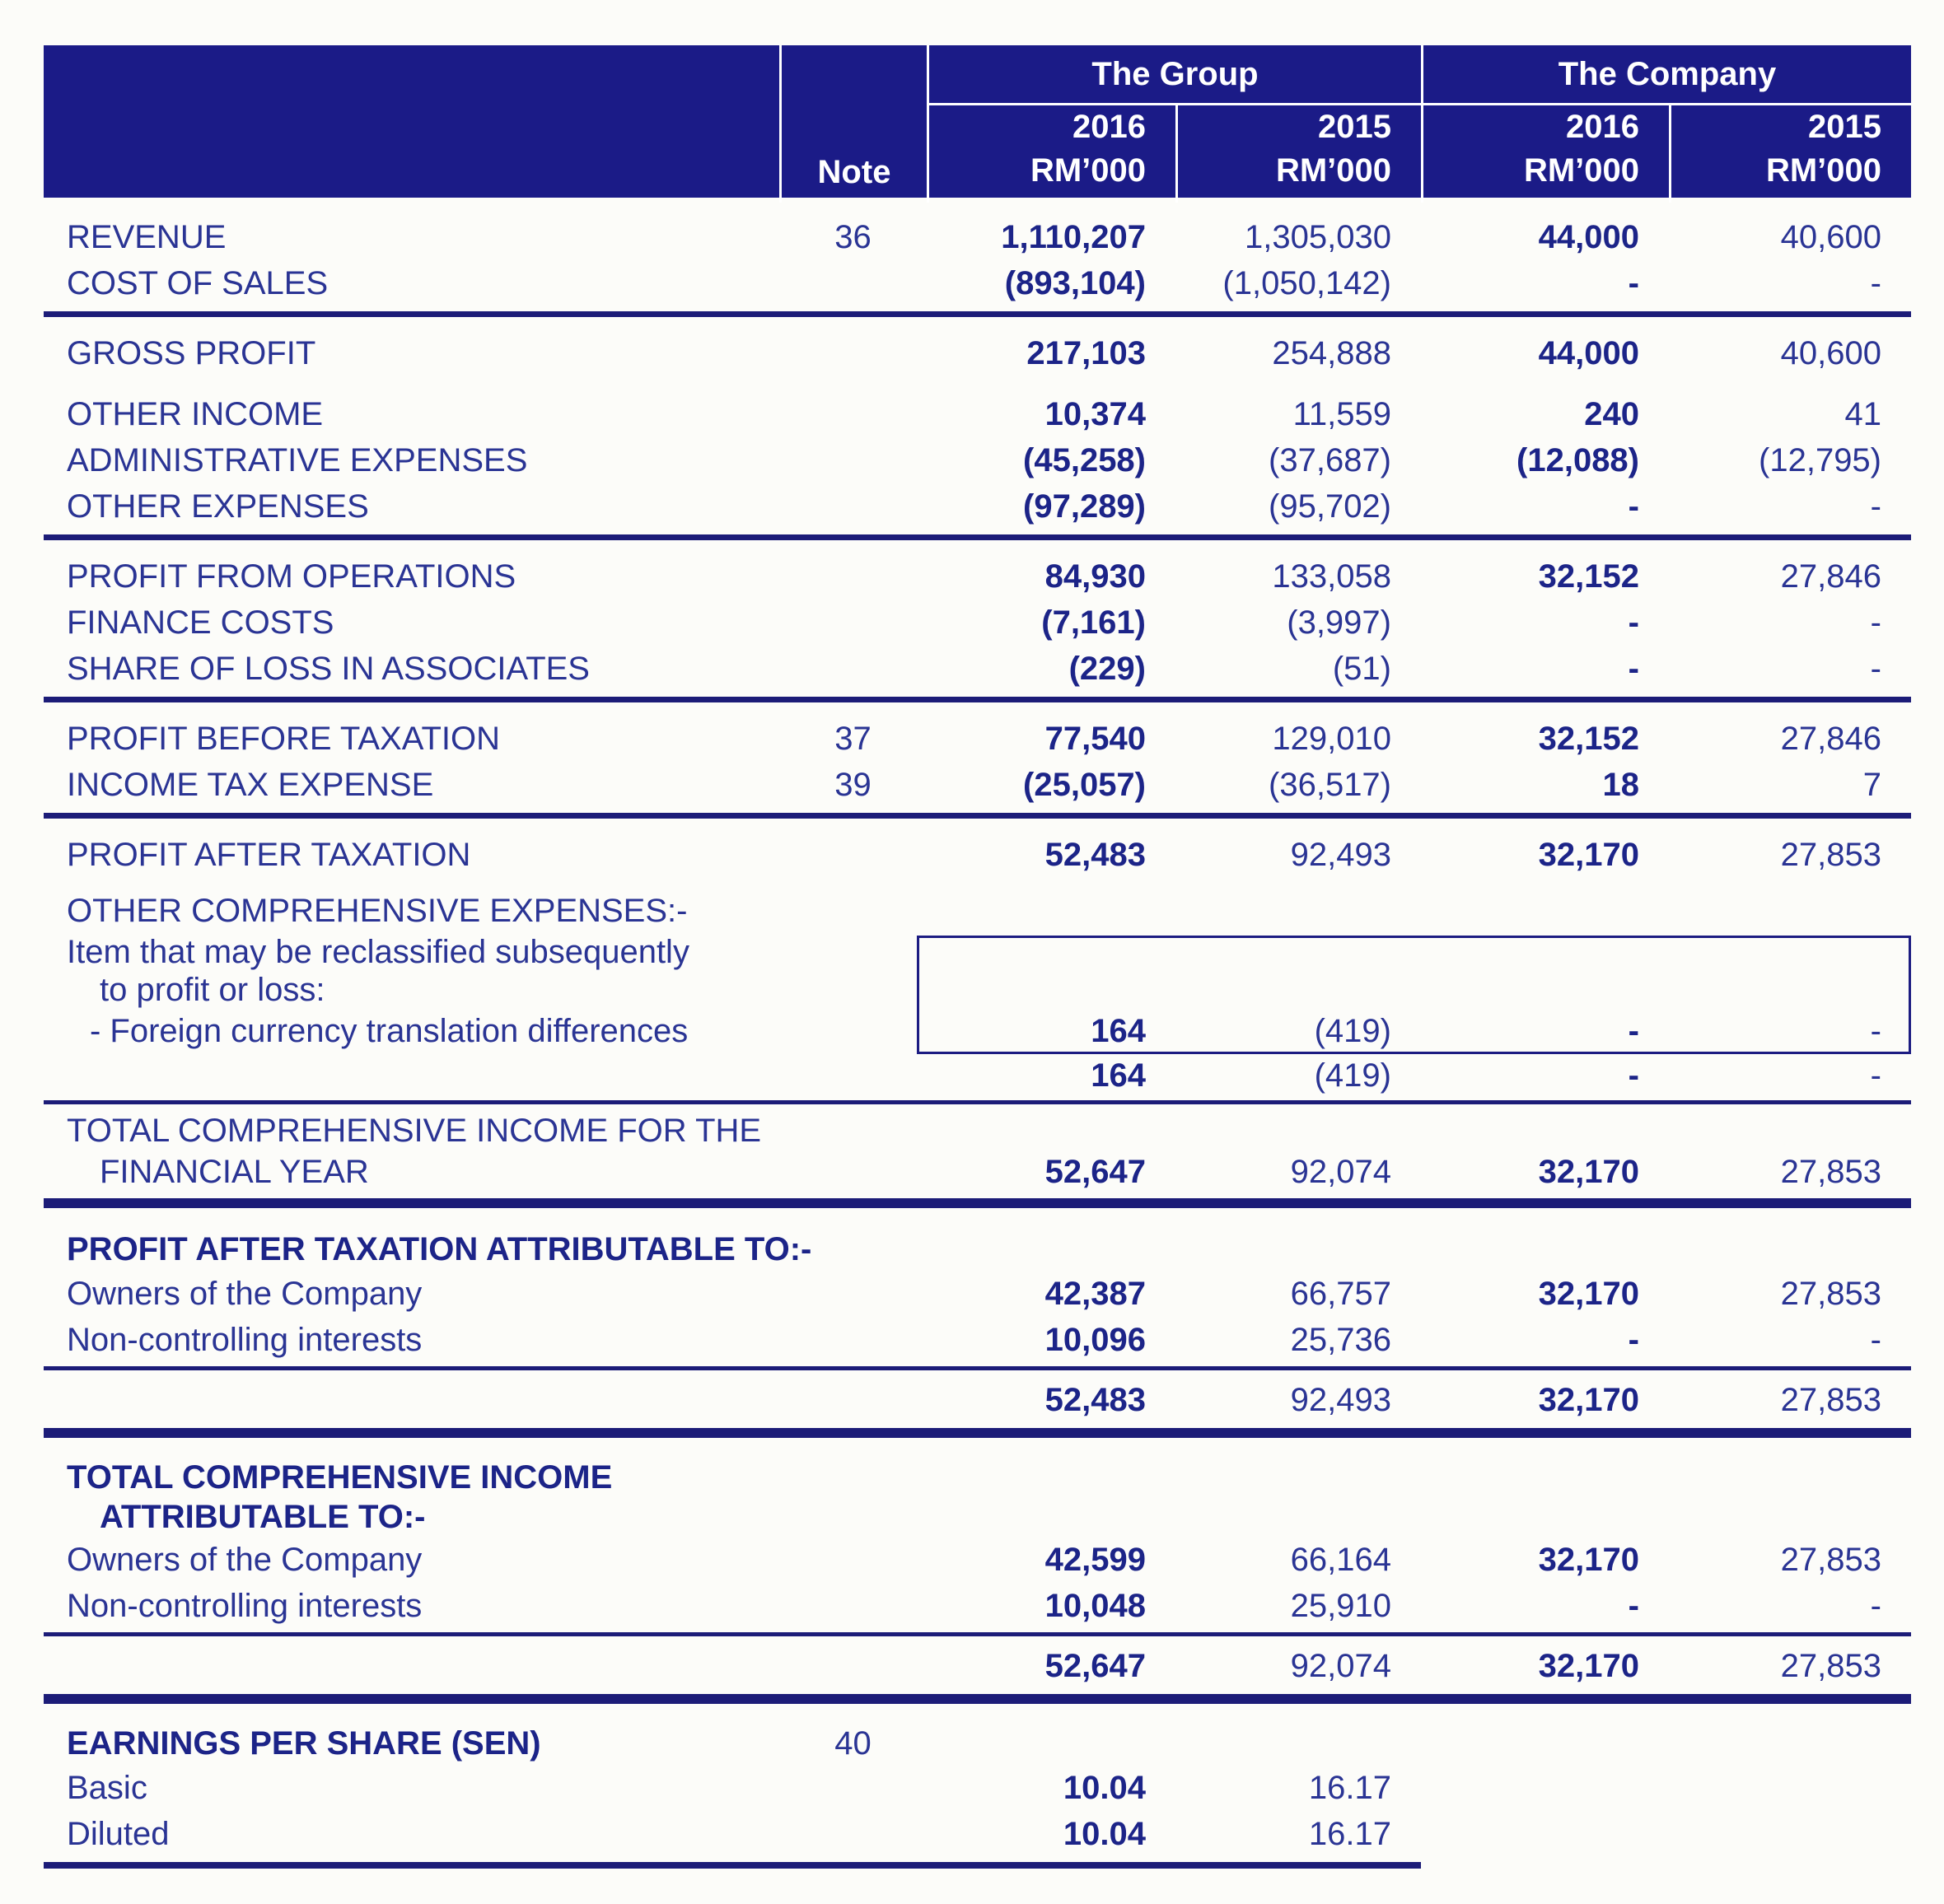  What do you see at coordinates (1863, 413) in the screenshot?
I see `value-company-2015: 41` at bounding box center [1863, 413].